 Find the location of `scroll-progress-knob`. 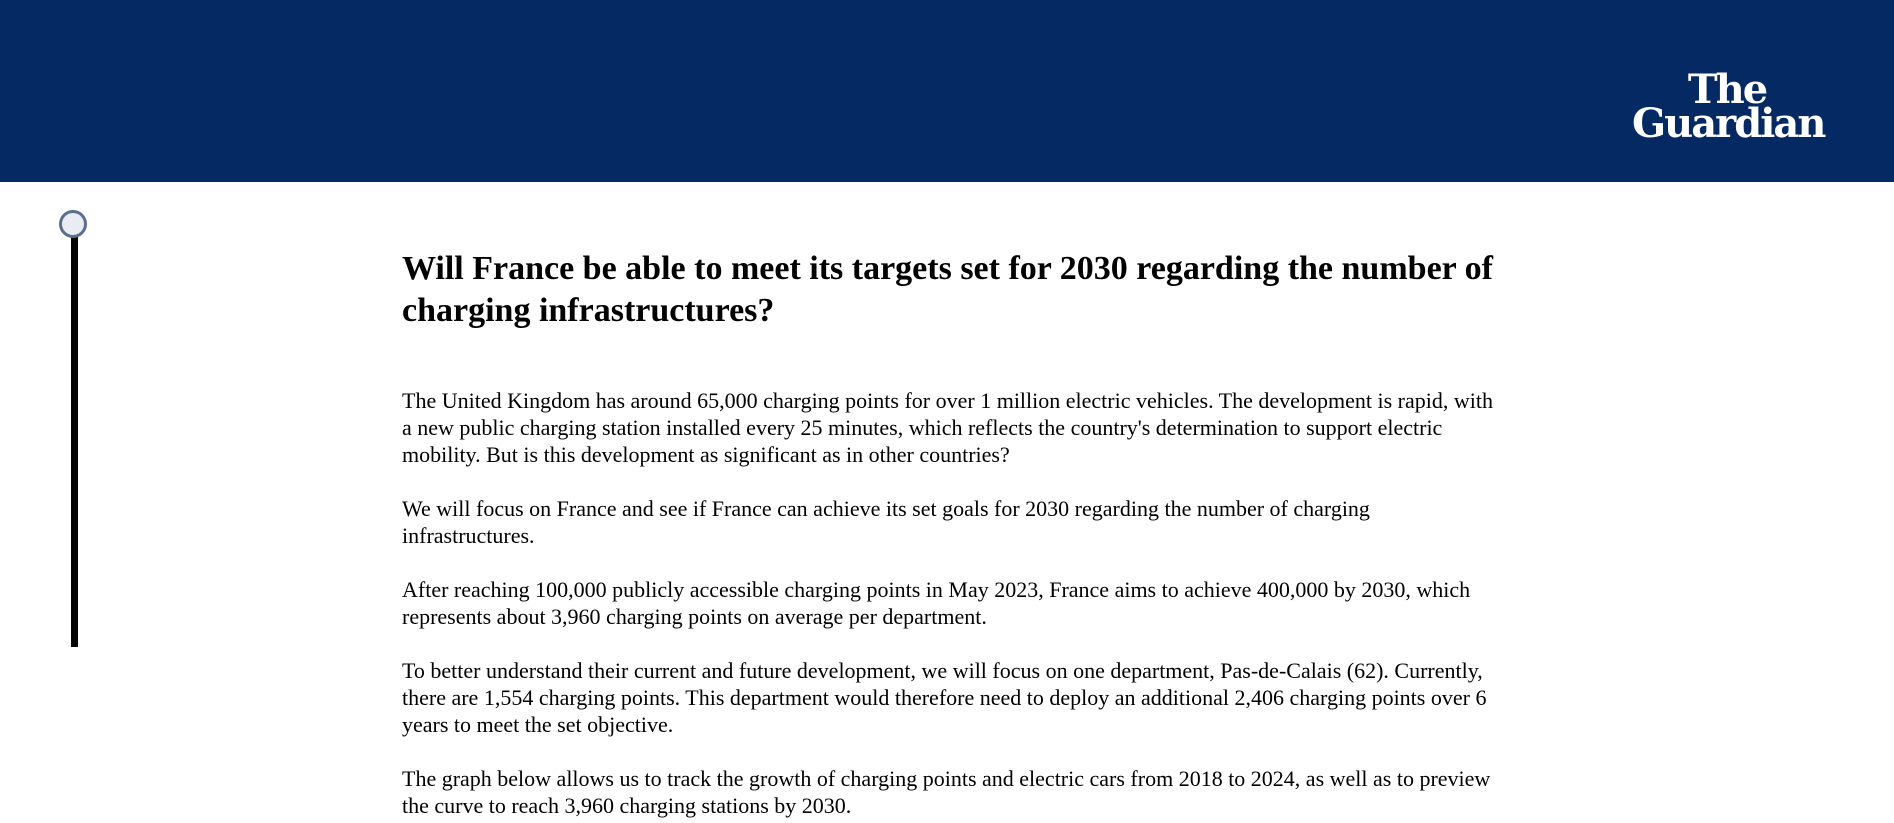

scroll-progress-knob is located at coordinates (73, 224).